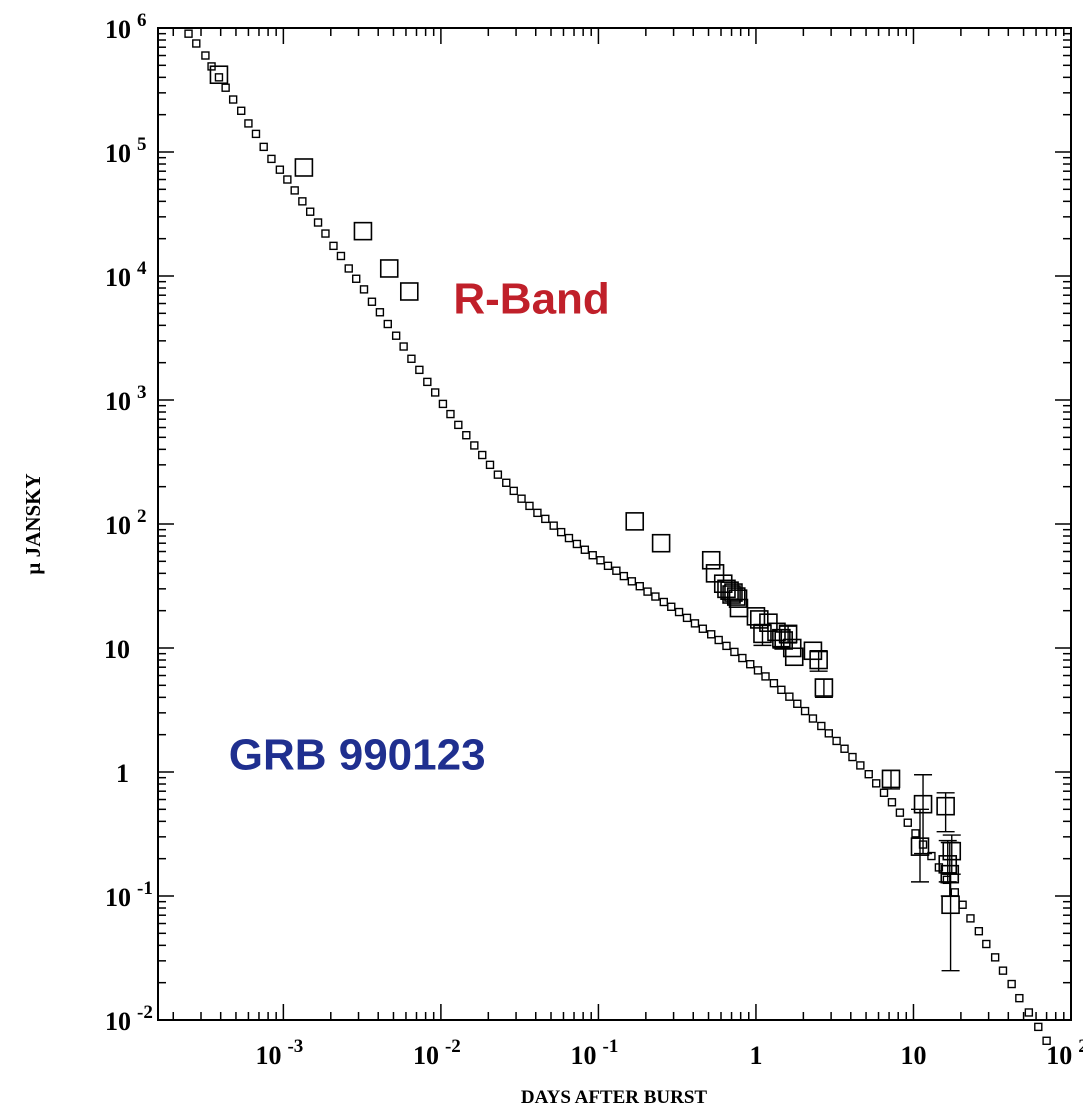 The image size is (1083, 1118). What do you see at coordinates (913, 1055) in the screenshot?
I see `x-tick-label: 10` at bounding box center [913, 1055].